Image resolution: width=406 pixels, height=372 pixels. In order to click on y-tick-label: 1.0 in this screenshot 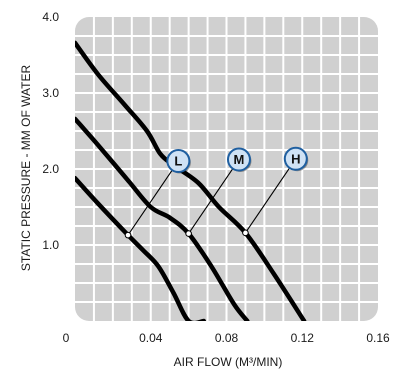, I will do `click(50, 245)`.